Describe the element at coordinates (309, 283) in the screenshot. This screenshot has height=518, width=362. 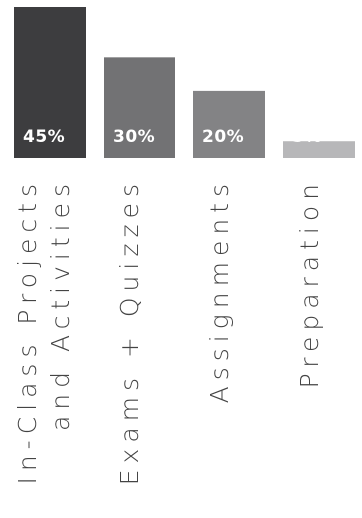
I see `category-label-4-line-1: Preparation` at that location.